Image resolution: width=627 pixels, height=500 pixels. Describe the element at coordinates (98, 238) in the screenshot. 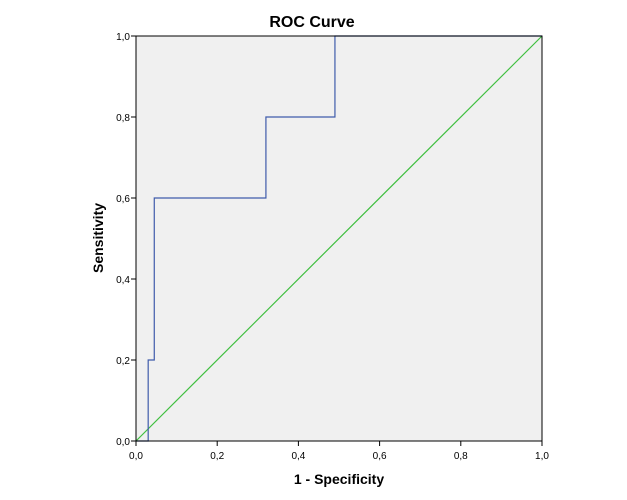

I see `y-axis-label: Sensitivity` at that location.